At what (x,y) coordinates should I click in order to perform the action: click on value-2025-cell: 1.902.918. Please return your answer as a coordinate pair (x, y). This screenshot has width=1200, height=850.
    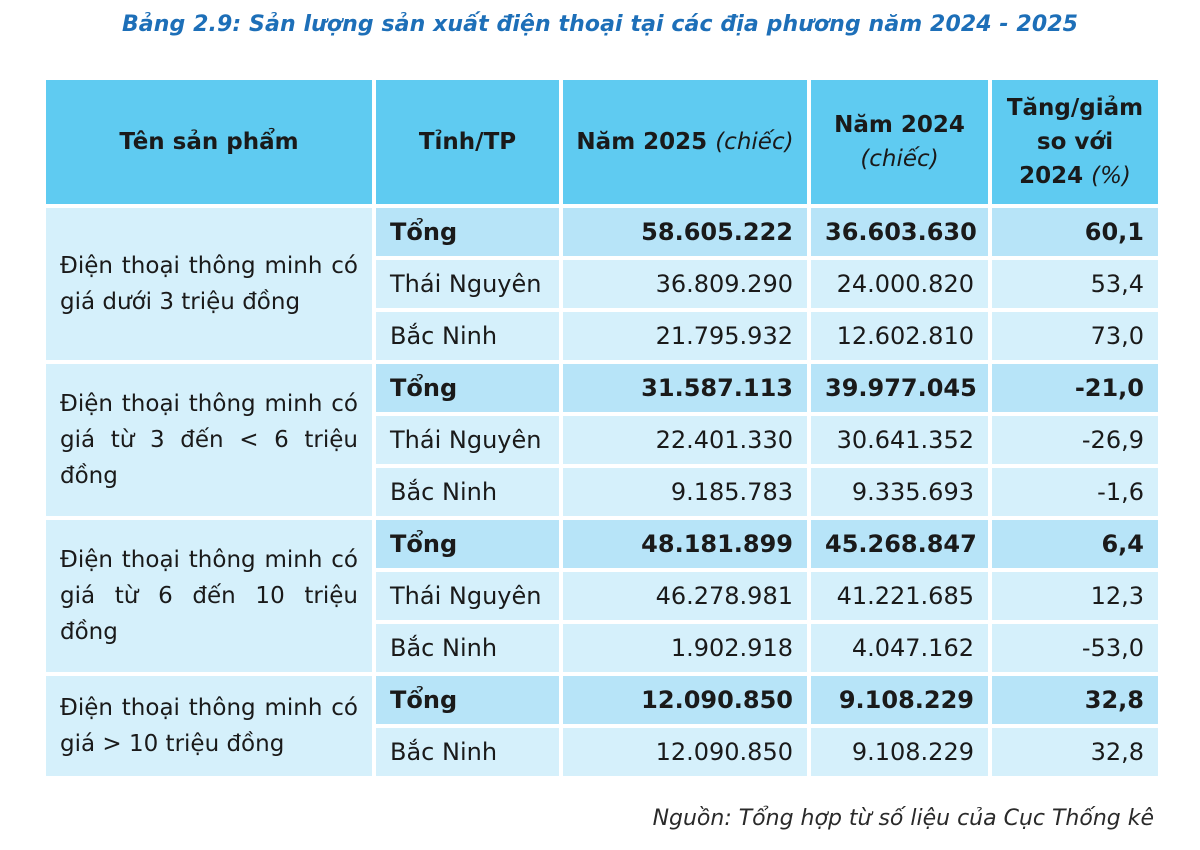
    Looking at the image, I should click on (685, 648).